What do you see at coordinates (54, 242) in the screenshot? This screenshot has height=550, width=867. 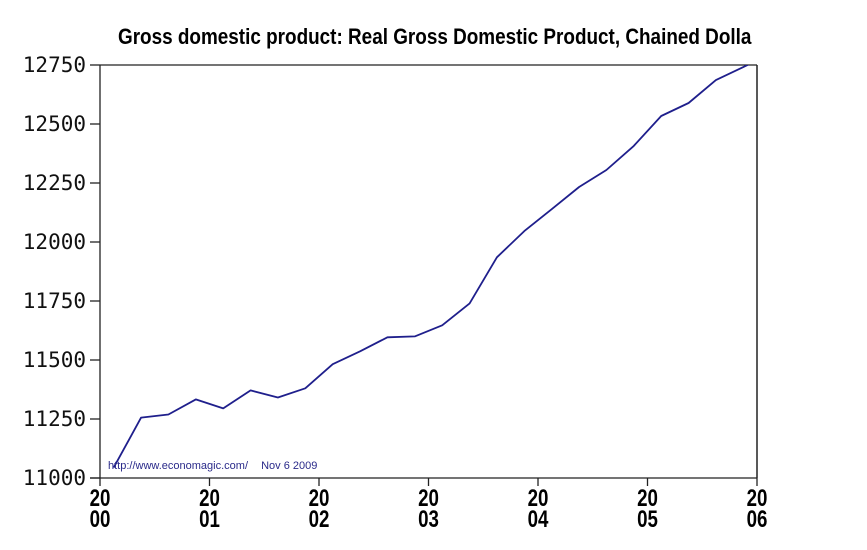 I see `y-tick-label: 12000` at bounding box center [54, 242].